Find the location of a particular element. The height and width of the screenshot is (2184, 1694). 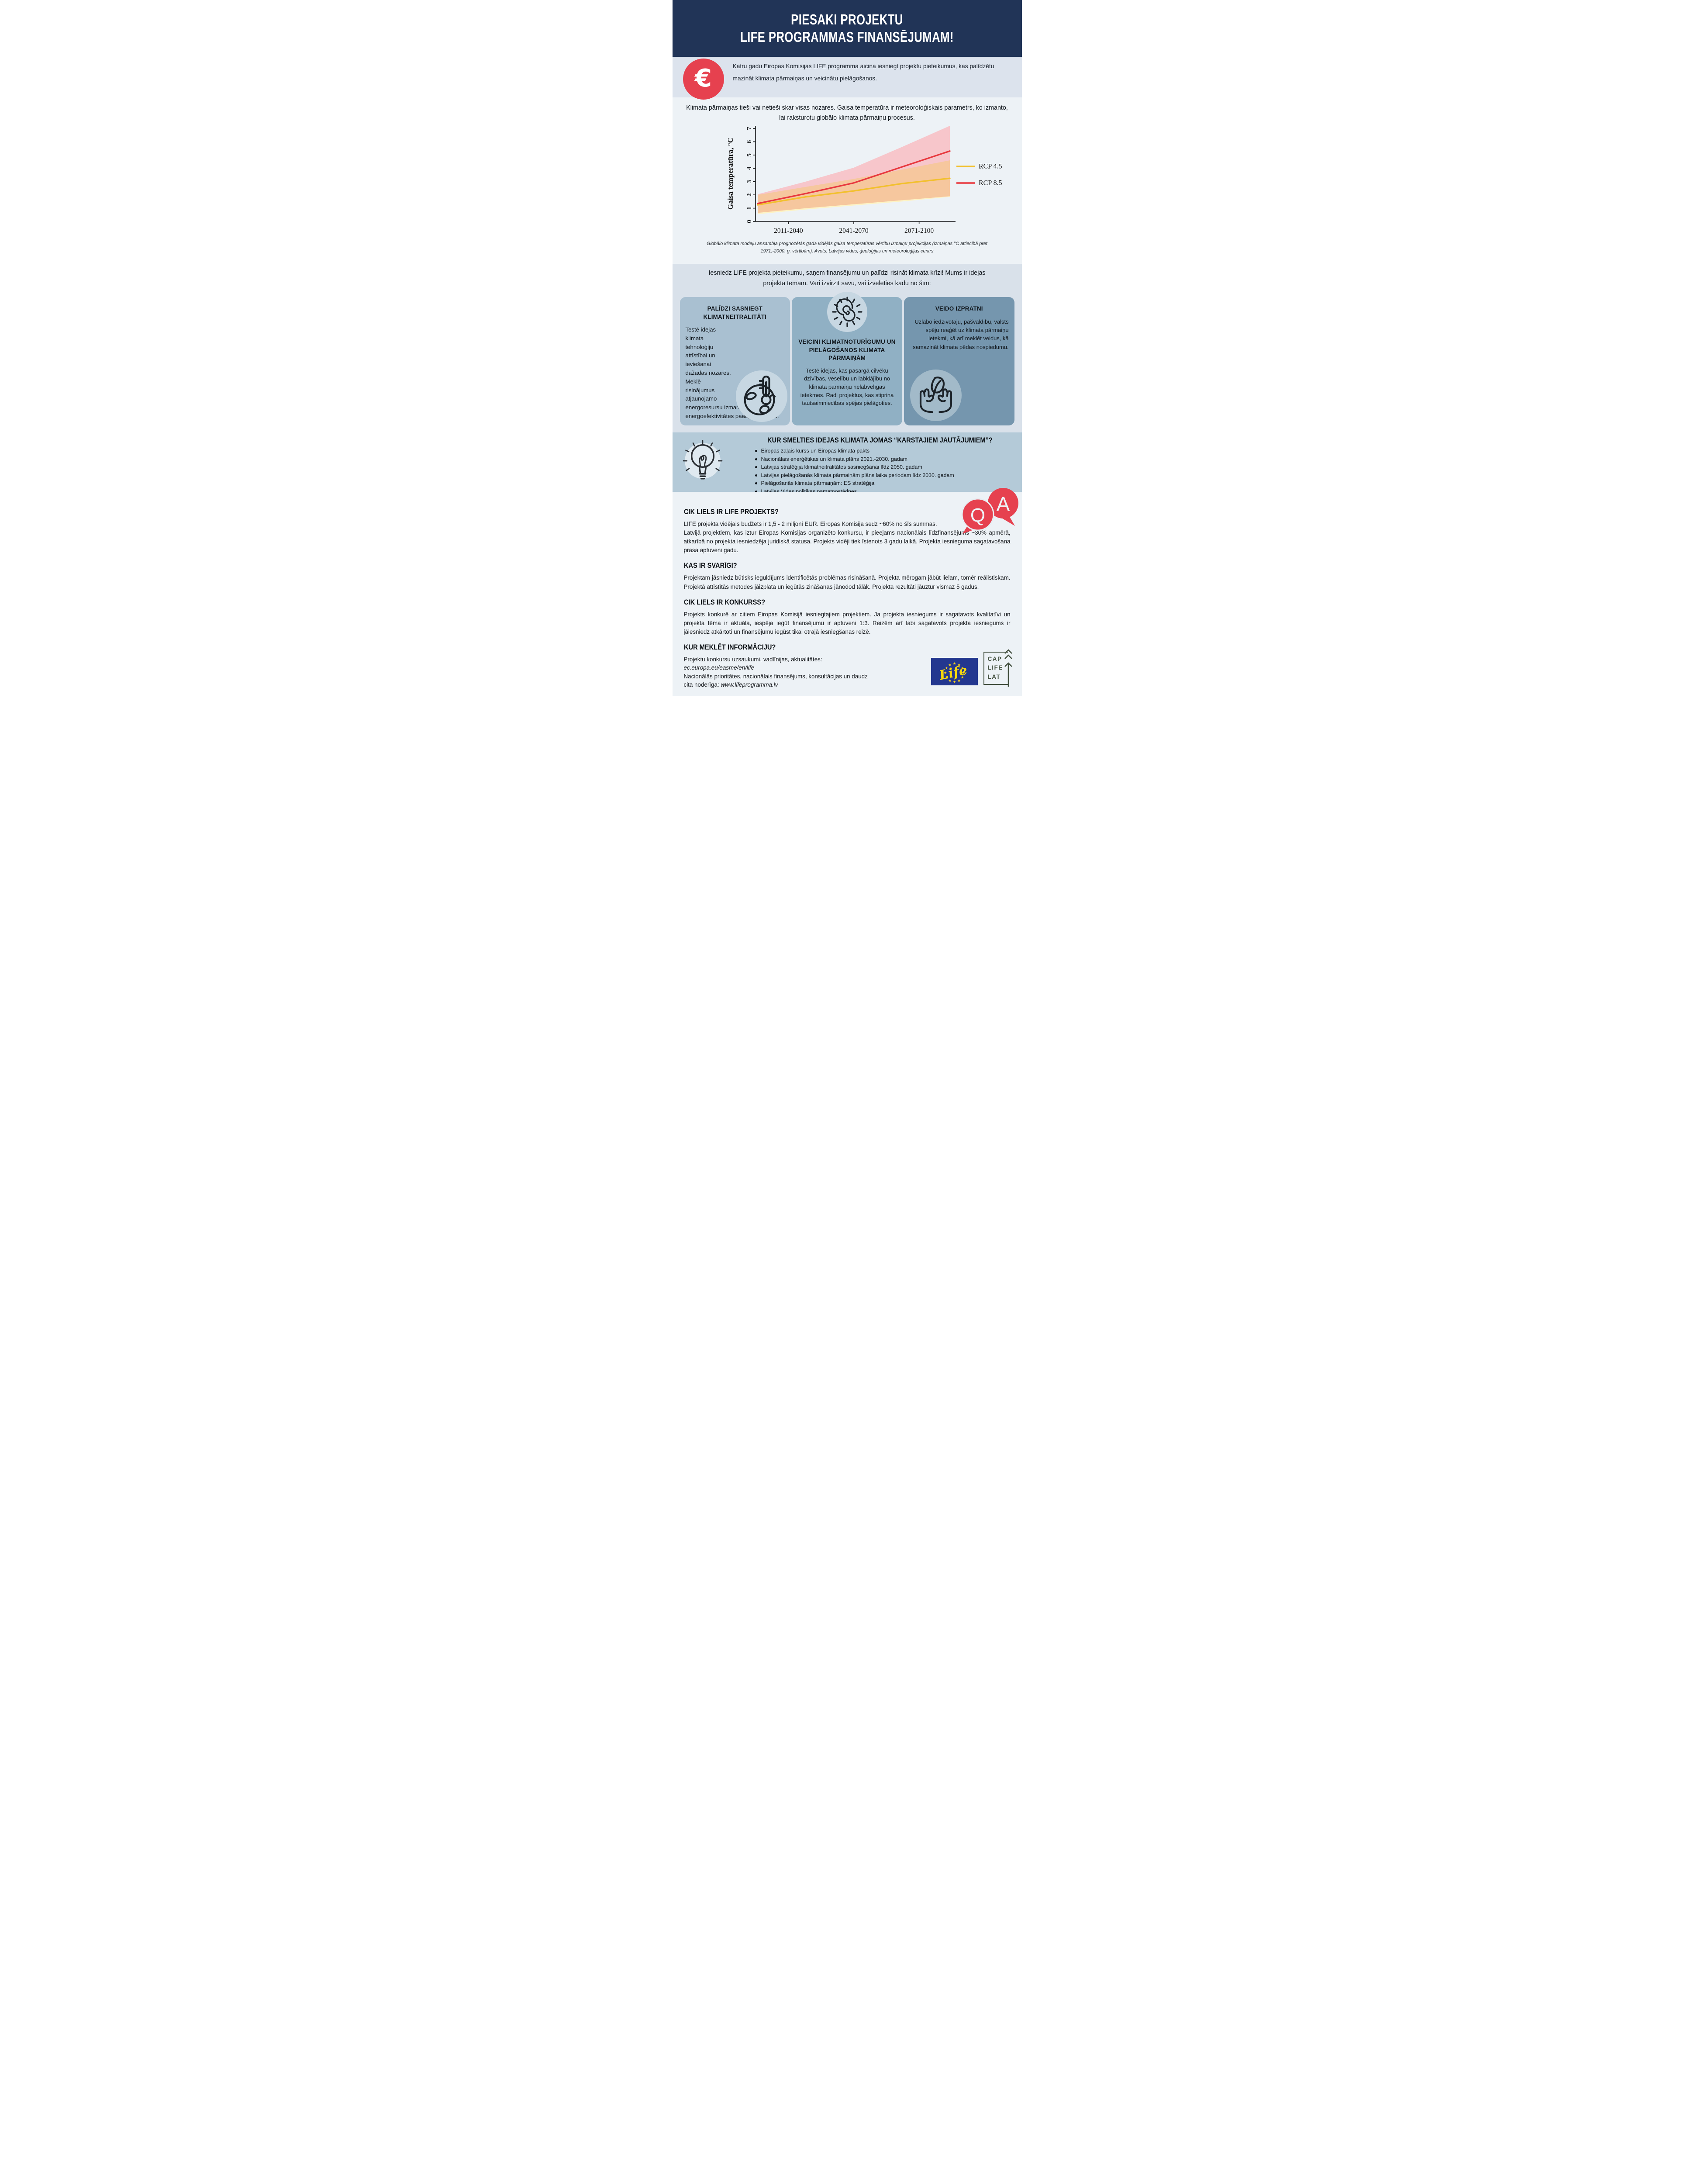

sun-icon is located at coordinates (847, 312).